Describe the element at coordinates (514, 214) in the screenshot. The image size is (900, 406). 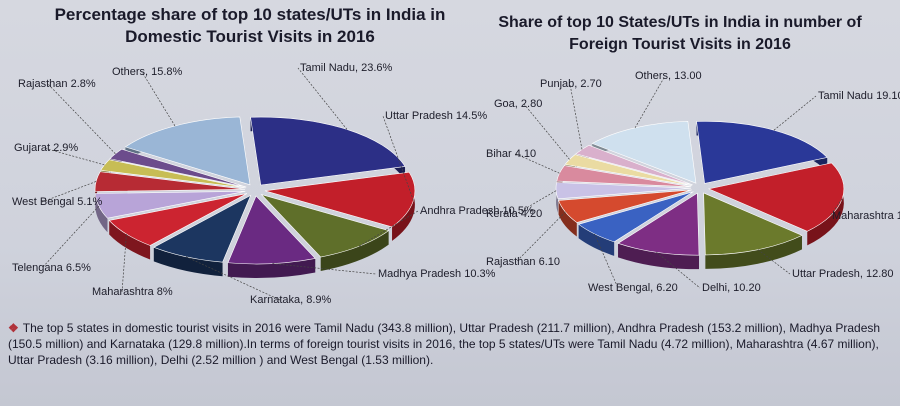
I see `slice-label-kerala: Kerala 4.20` at that location.